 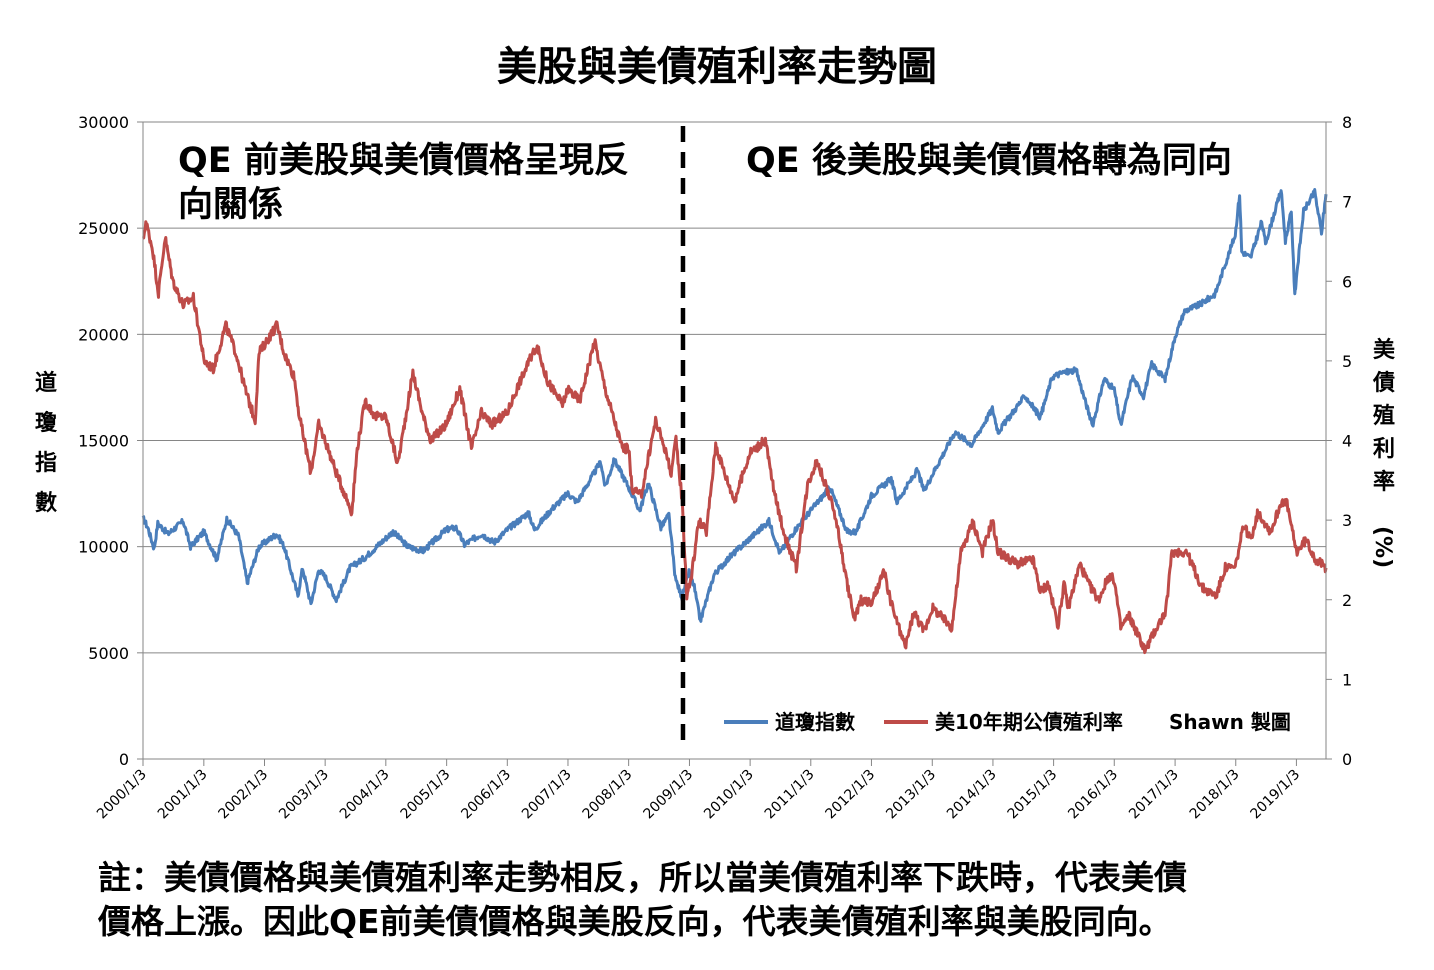 What do you see at coordinates (635, 921) in the screenshot?
I see `footnote-line-2: 價格上漲。因此QE前美債價格與美股反向，代表美債殖利率與美股同向。` at bounding box center [635, 921].